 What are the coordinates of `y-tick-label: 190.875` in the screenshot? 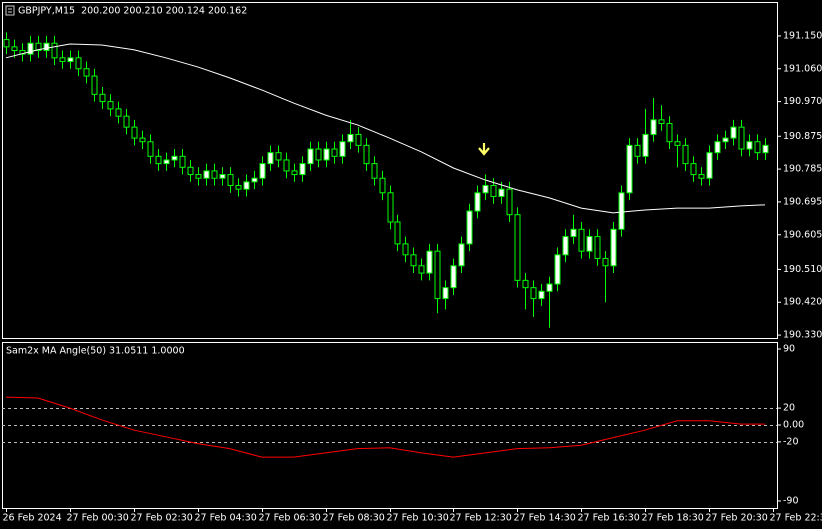 It's located at (802, 136).